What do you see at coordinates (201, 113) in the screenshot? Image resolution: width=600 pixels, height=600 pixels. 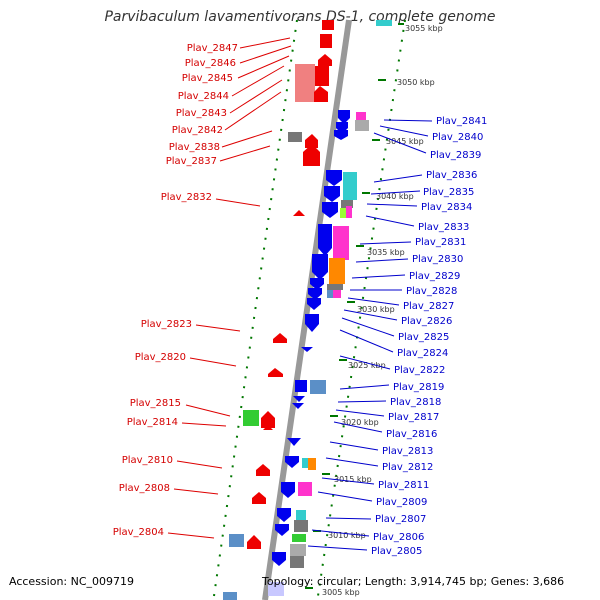 I see `gene-label-left: Plav_2843` at bounding box center [201, 113].